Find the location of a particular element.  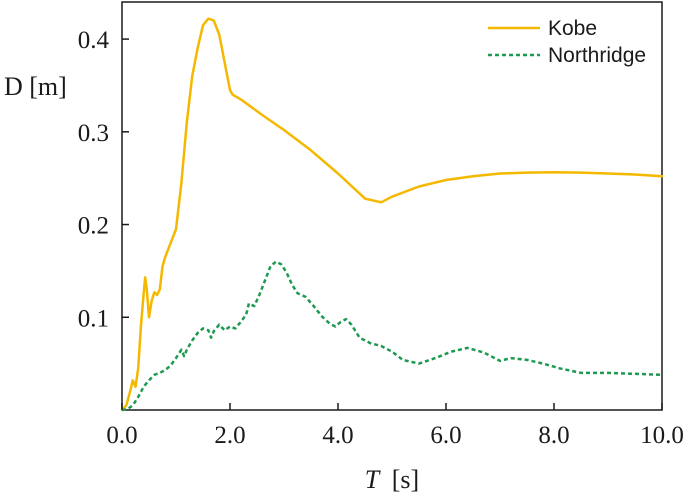

x-tick-label: 6.0 is located at coordinates (445, 435).